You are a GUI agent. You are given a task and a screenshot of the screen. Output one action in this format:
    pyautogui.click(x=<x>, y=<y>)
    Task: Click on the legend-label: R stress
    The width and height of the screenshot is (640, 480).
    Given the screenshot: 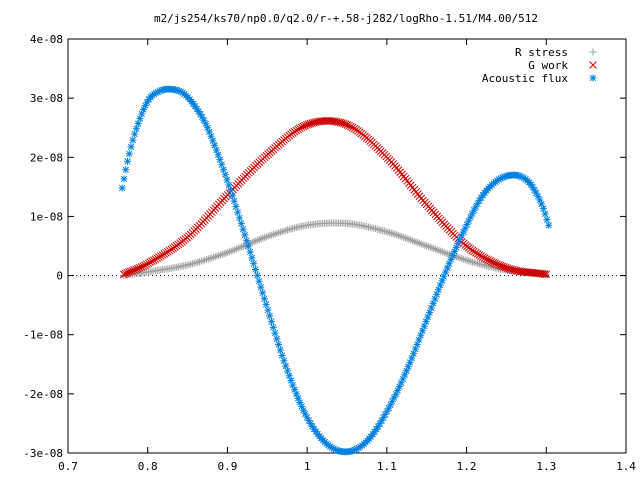 What is the action you would take?
    pyautogui.click(x=541, y=52)
    